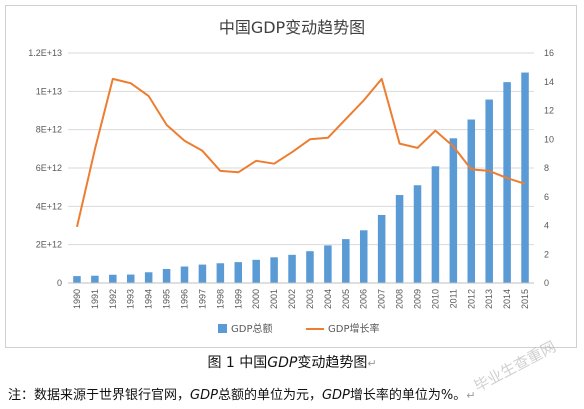  What do you see at coordinates (49, 206) in the screenshot?
I see `y-left-tick-label: 4E+12` at bounding box center [49, 206].